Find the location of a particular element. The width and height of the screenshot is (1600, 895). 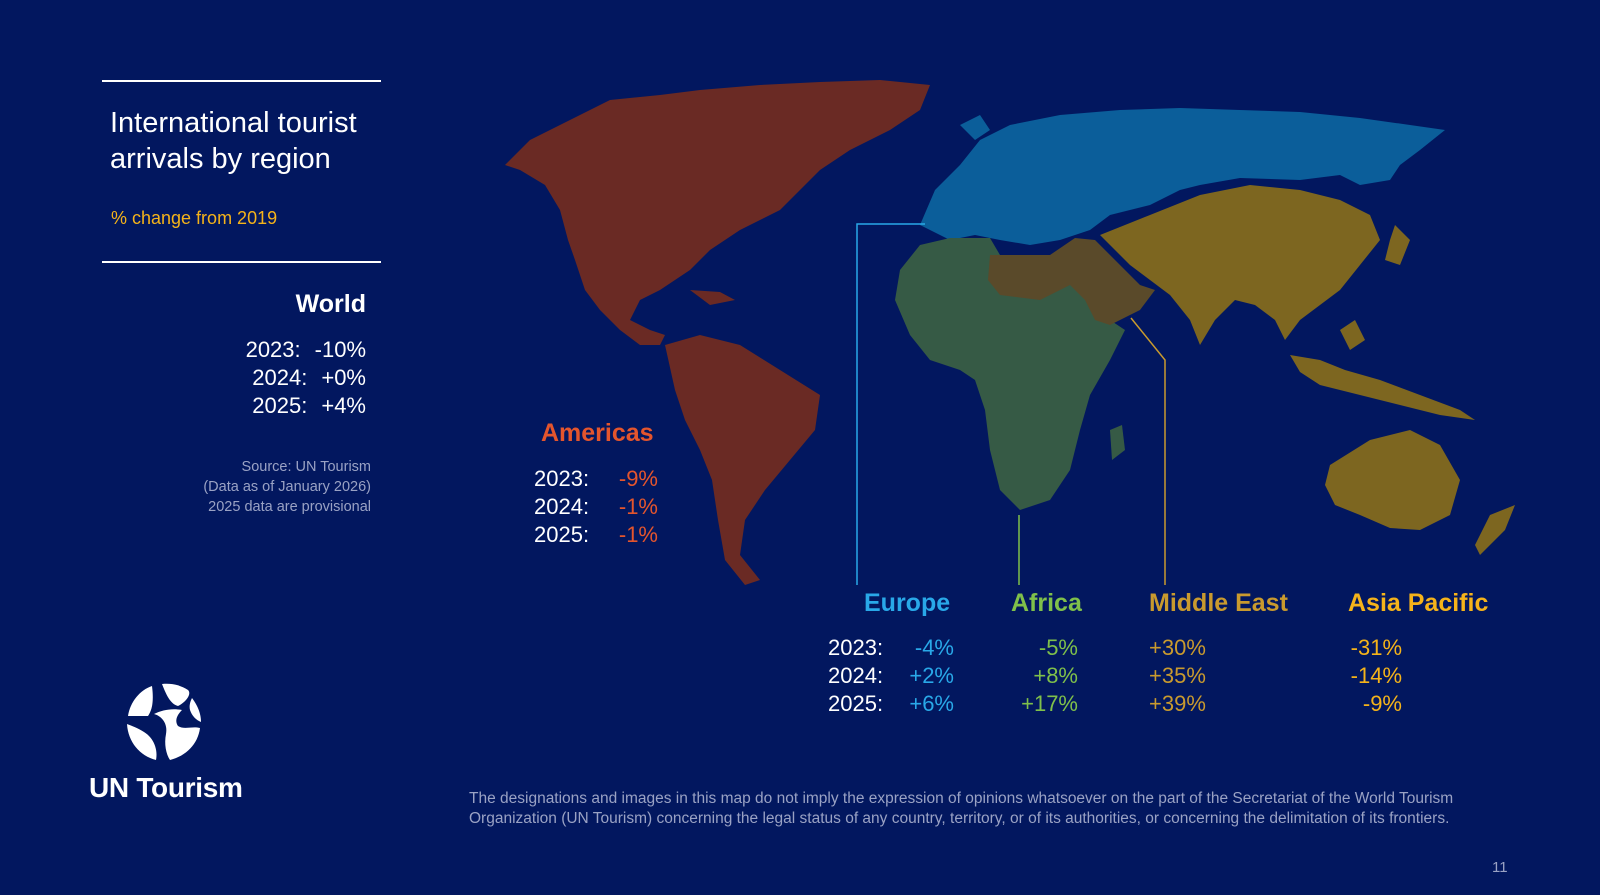

page-subtitle: % change from 2019 is located at coordinates (194, 218).